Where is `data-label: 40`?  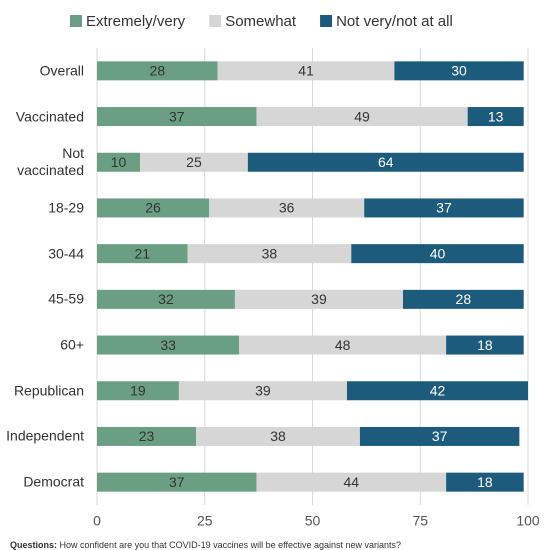
data-label: 40 is located at coordinates (438, 253).